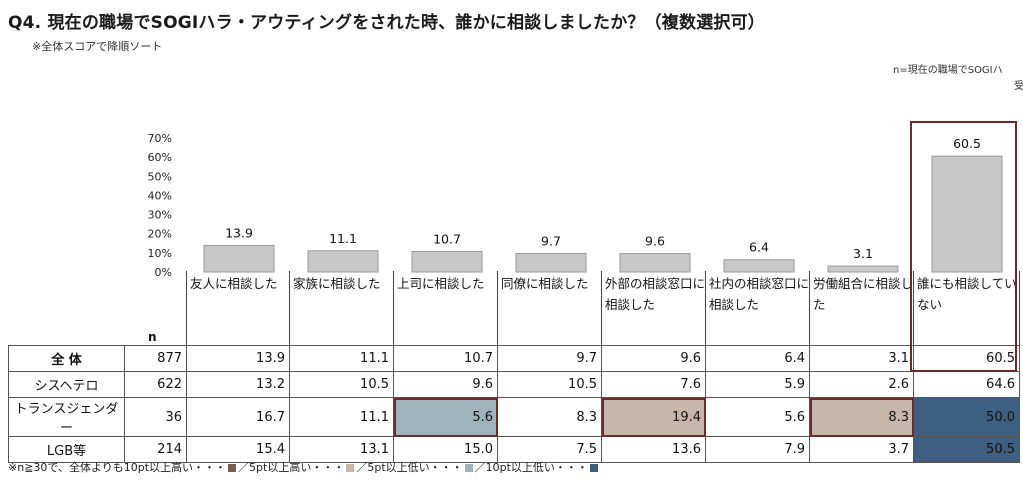  Describe the element at coordinates (966, 449) in the screenshot. I see `table-cell: 50.5` at that location.